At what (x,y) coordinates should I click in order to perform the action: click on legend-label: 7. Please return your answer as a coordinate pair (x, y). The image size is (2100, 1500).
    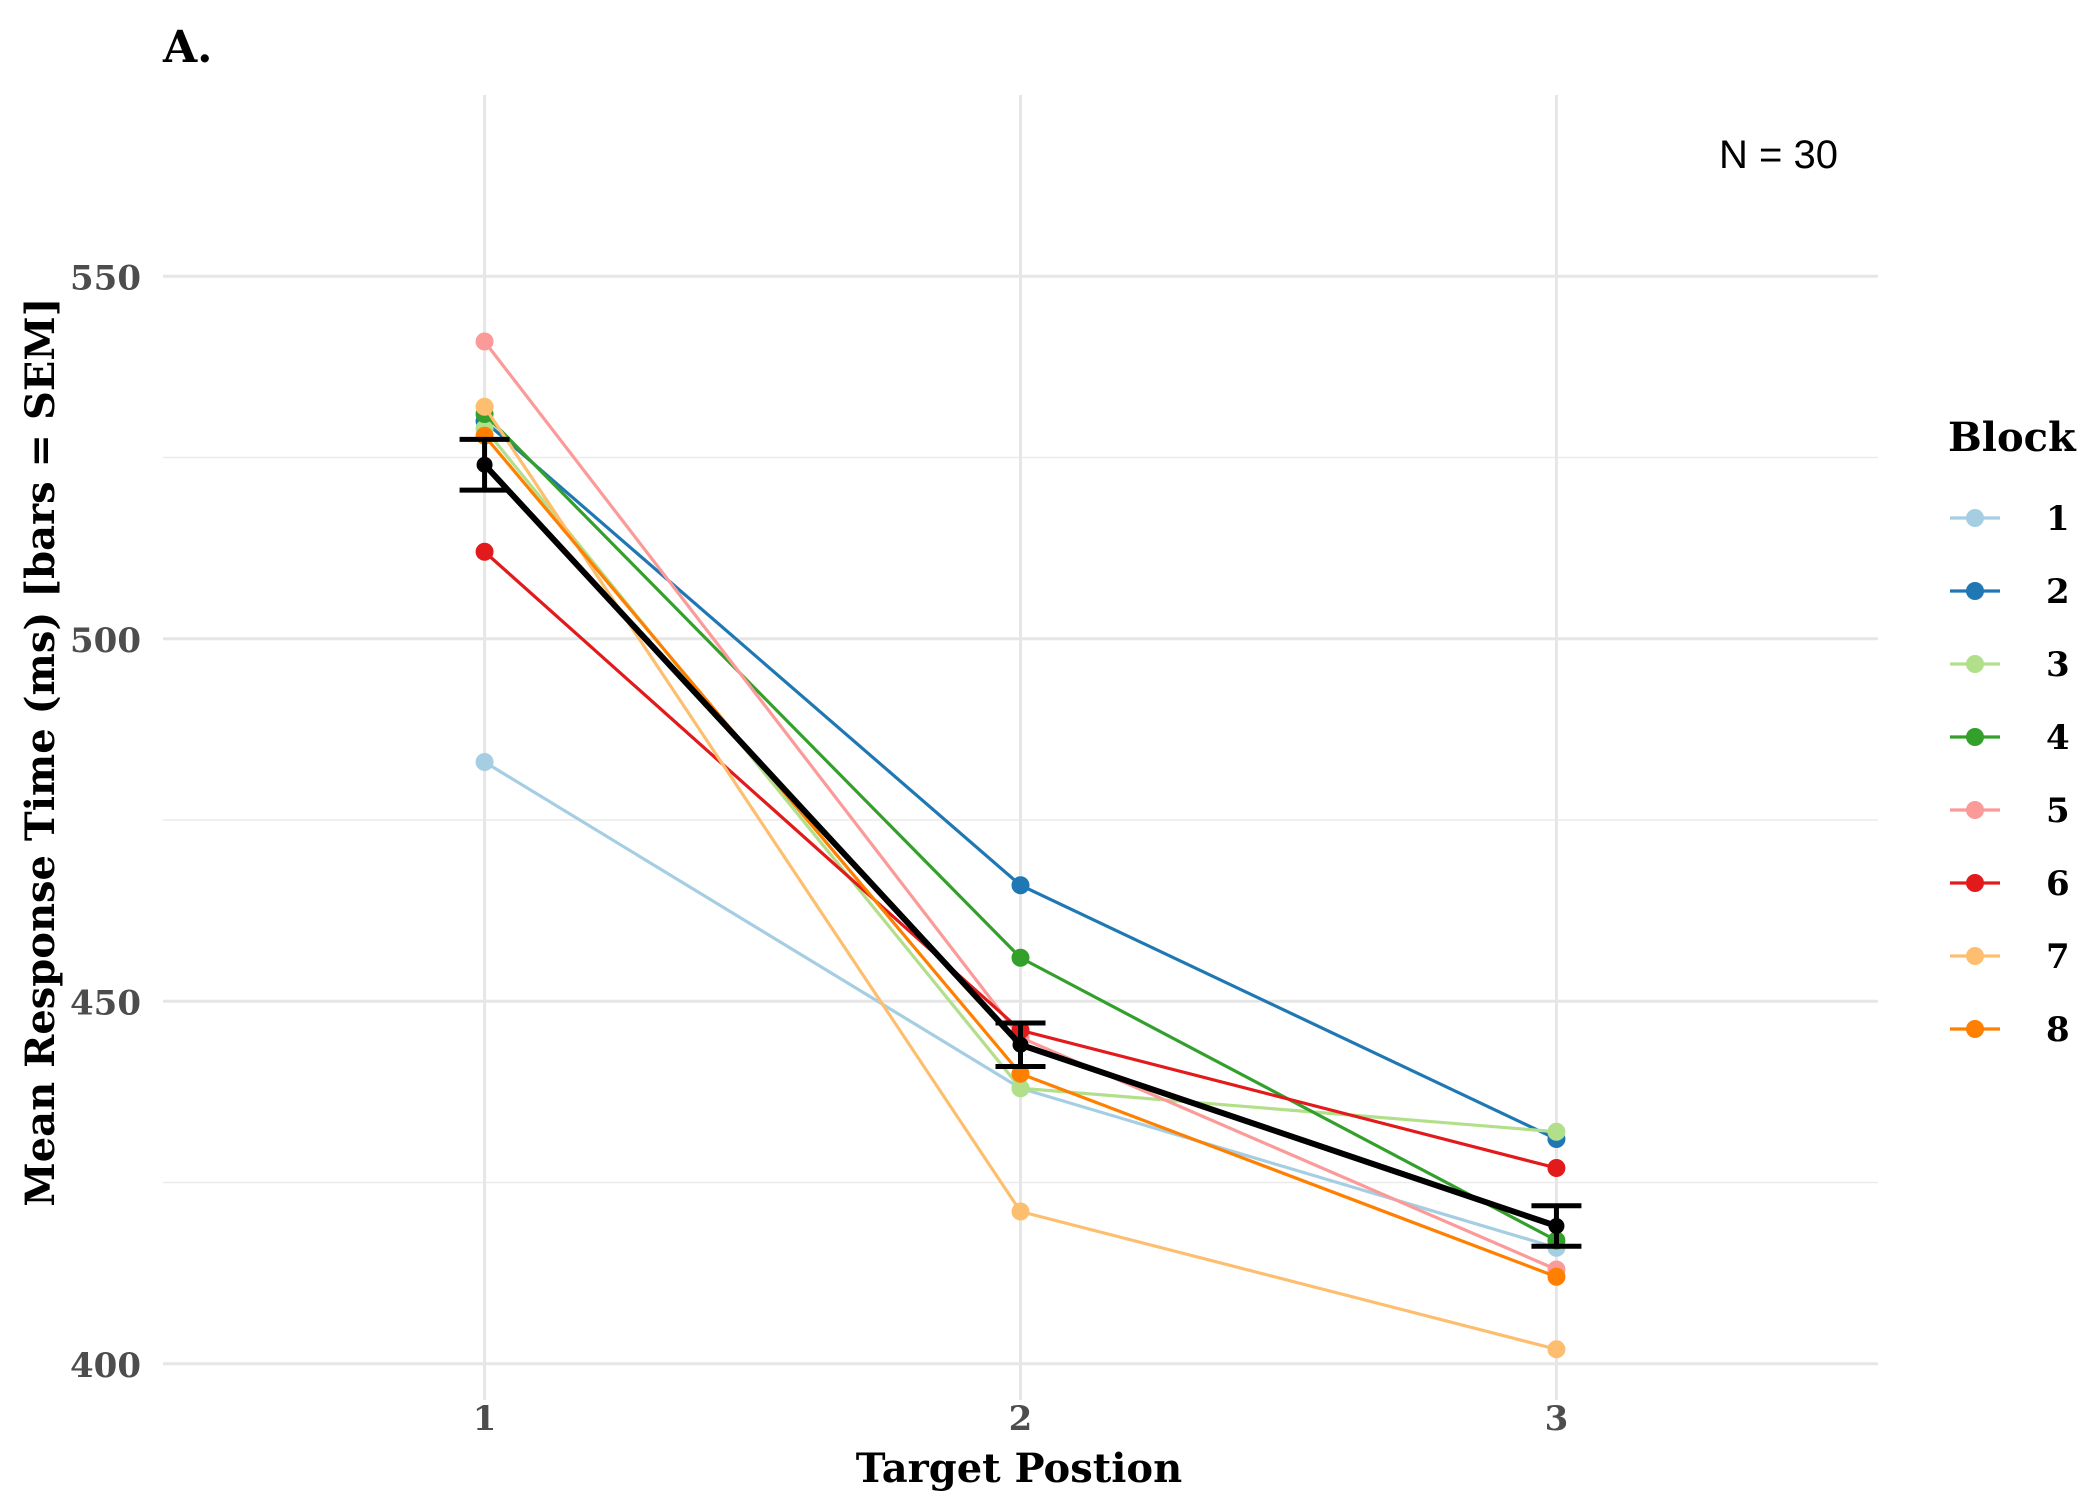
    Looking at the image, I should click on (2058, 957).